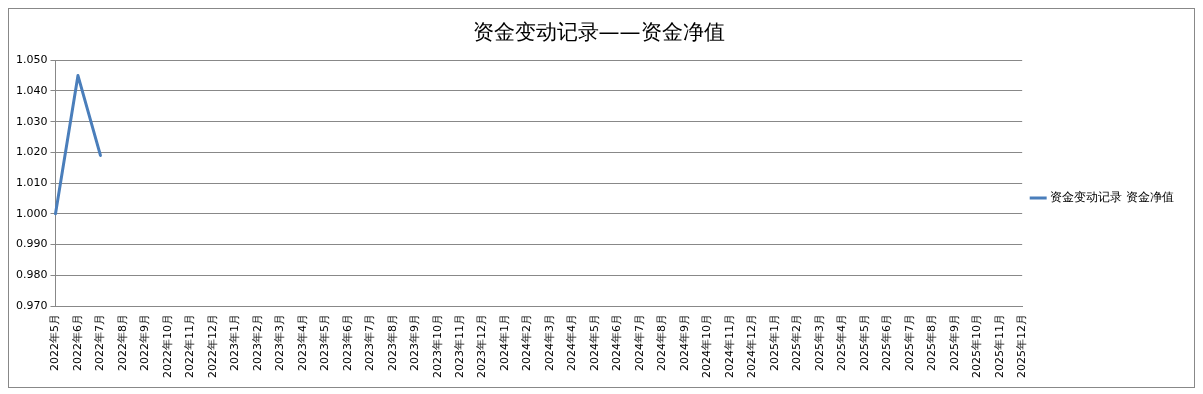 Image resolution: width=1203 pixels, height=394 pixels. I want to click on x-tick-label: 2025年12月, so click(1022, 346).